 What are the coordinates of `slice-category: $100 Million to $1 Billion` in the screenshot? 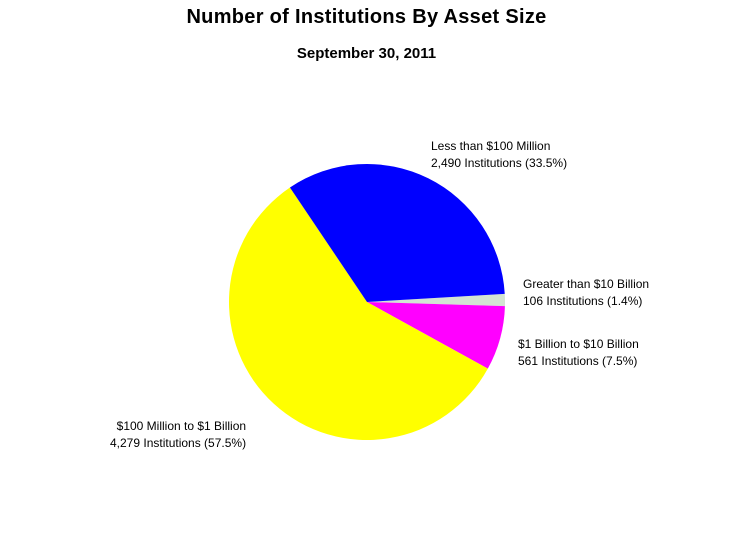 It's located at (181, 426).